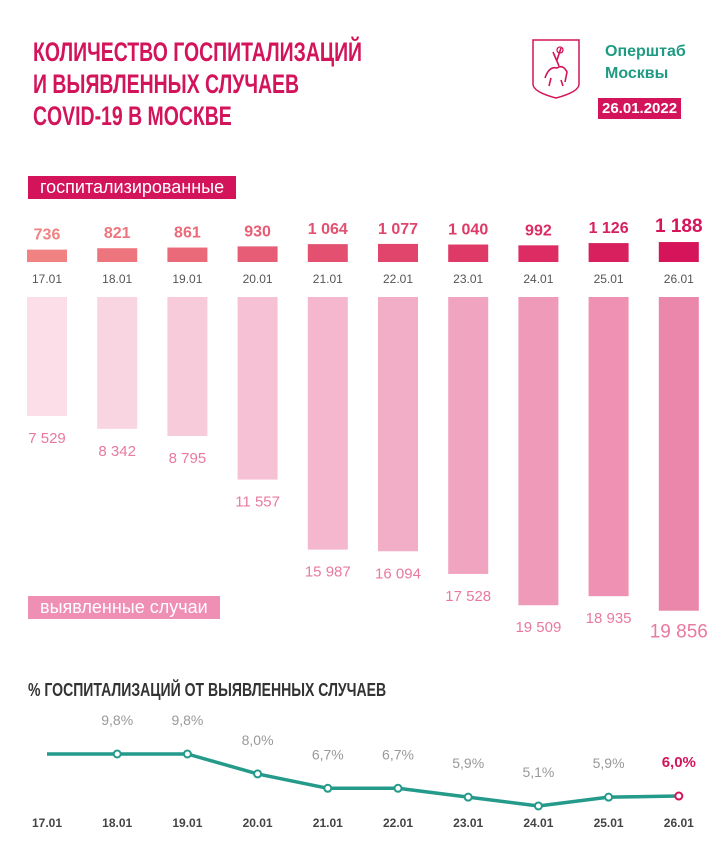 The image size is (720, 864). What do you see at coordinates (679, 762) in the screenshot?
I see `percent-label: 6,0%` at bounding box center [679, 762].